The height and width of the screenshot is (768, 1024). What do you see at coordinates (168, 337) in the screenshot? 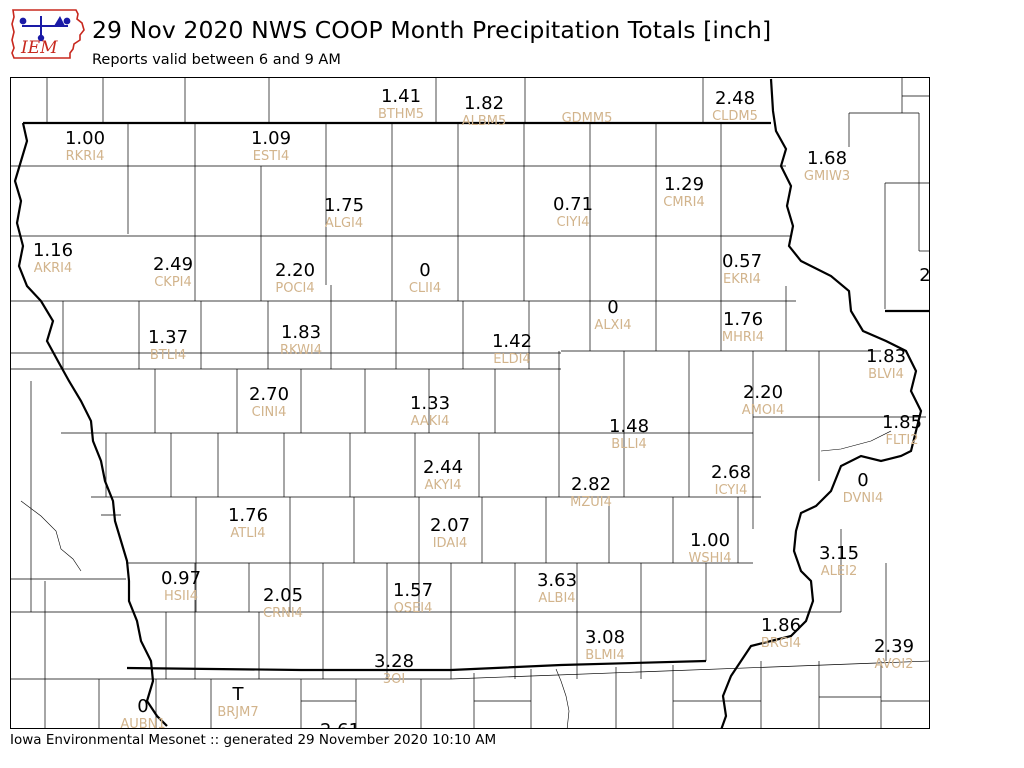
I see `station-value: 1.37` at bounding box center [168, 337].